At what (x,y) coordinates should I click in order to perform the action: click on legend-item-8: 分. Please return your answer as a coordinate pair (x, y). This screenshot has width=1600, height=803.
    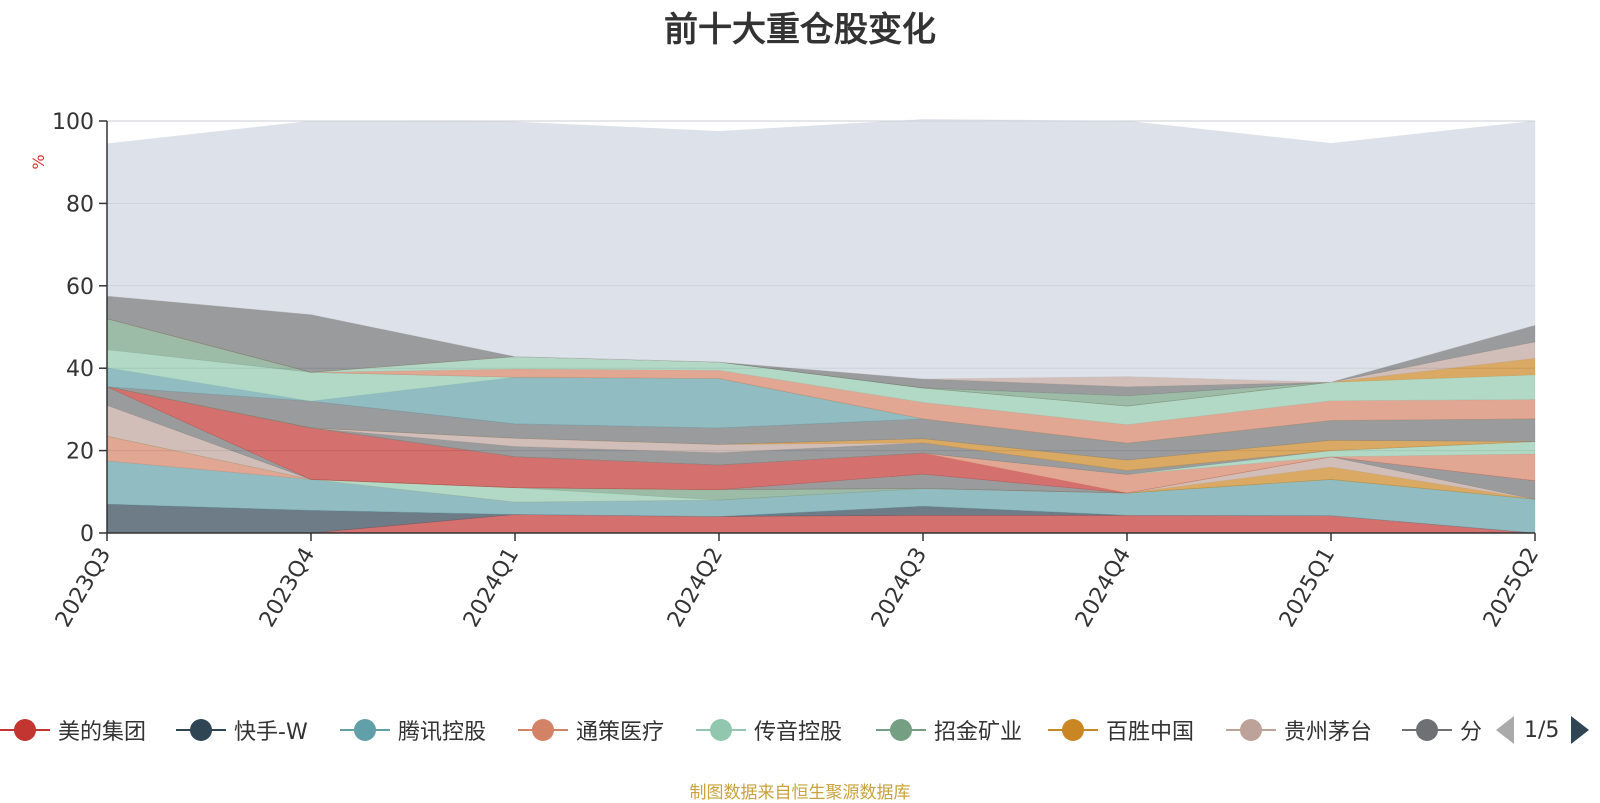
    Looking at the image, I should click on (1442, 730).